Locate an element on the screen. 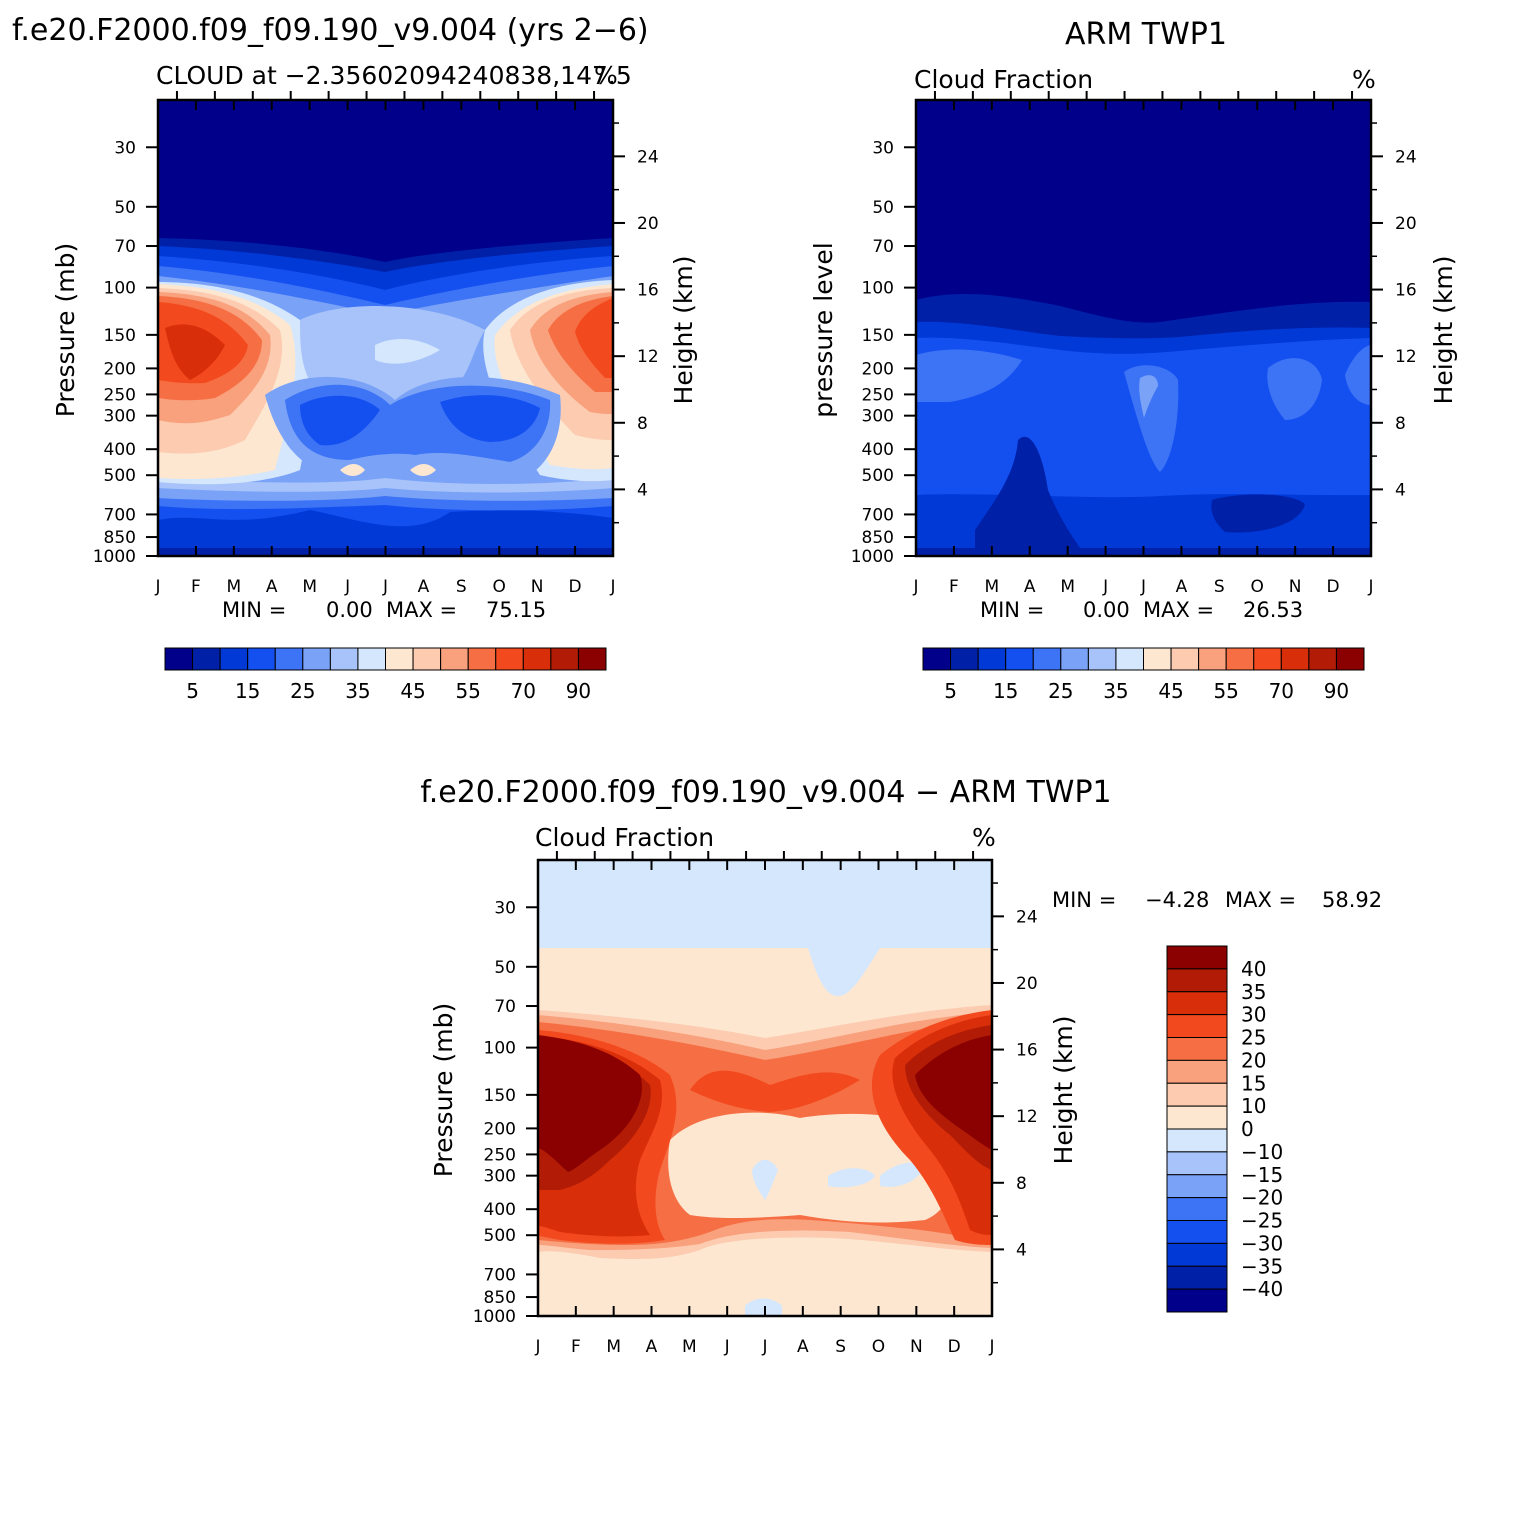 The image size is (1530, 1530). diff-xtick-label: M is located at coordinates (689, 1347).